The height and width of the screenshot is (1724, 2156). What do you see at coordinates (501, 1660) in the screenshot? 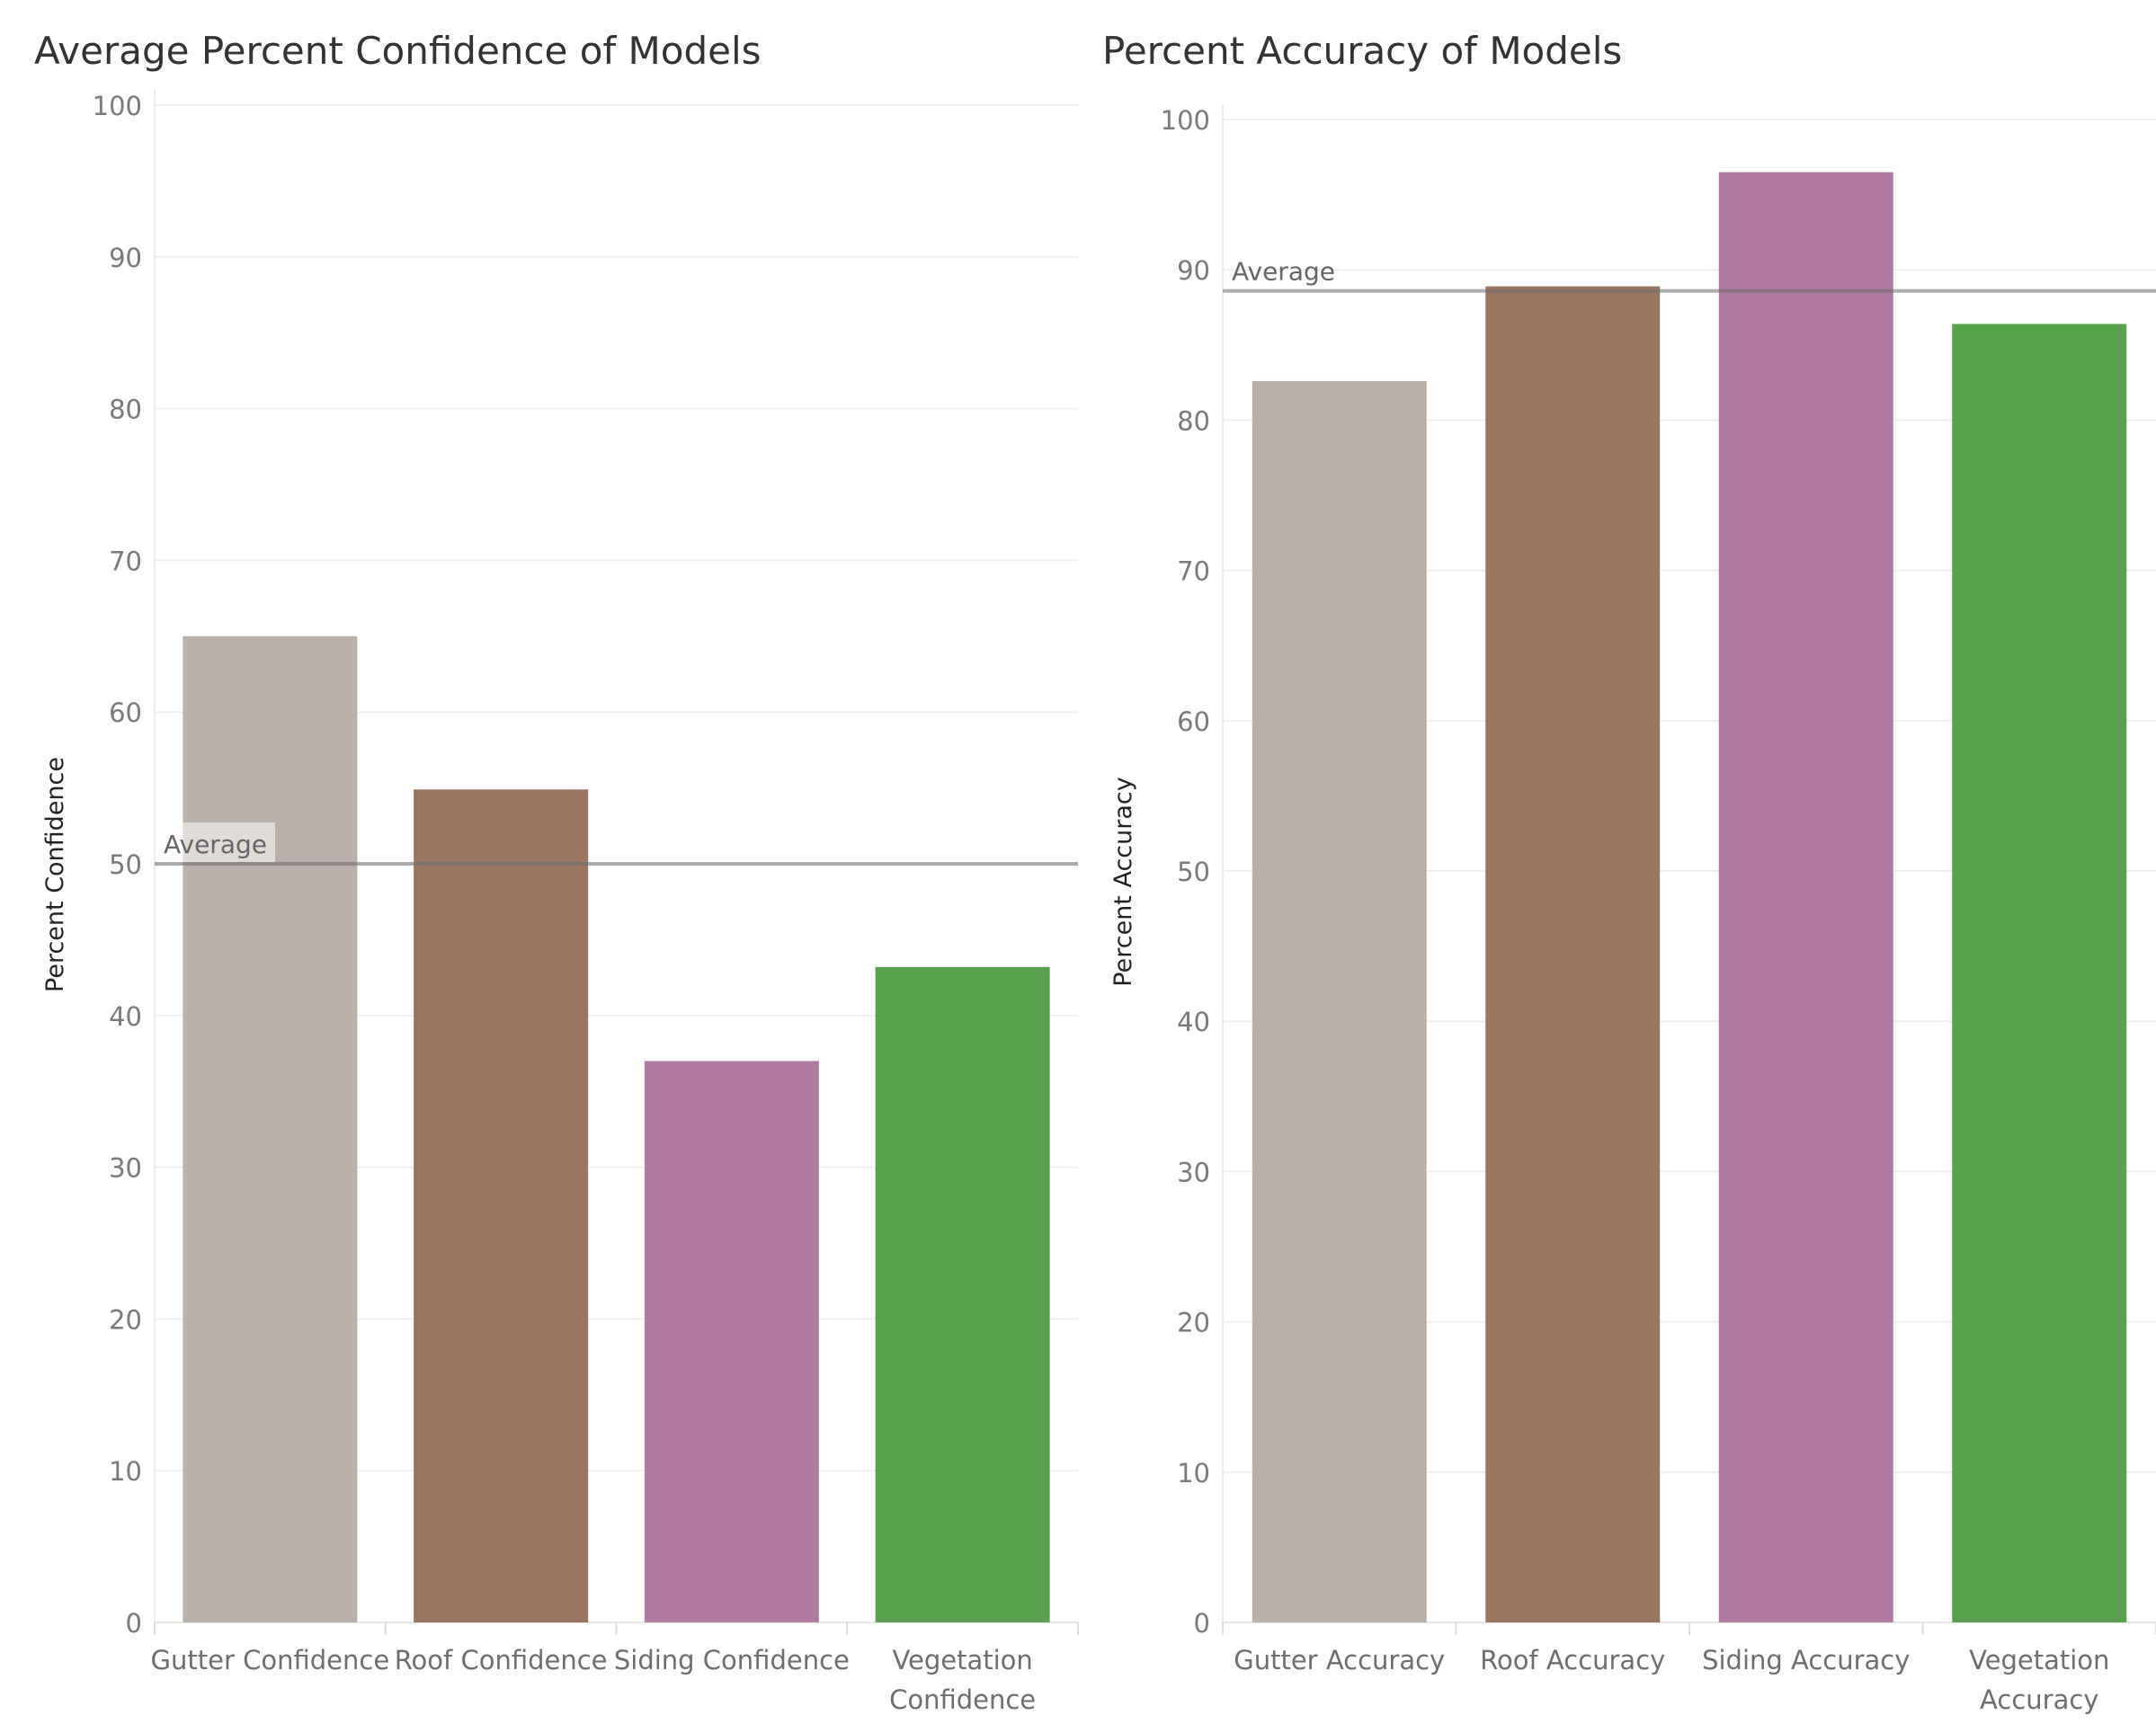
I see `x-category-label: Roof Confidence` at bounding box center [501, 1660].